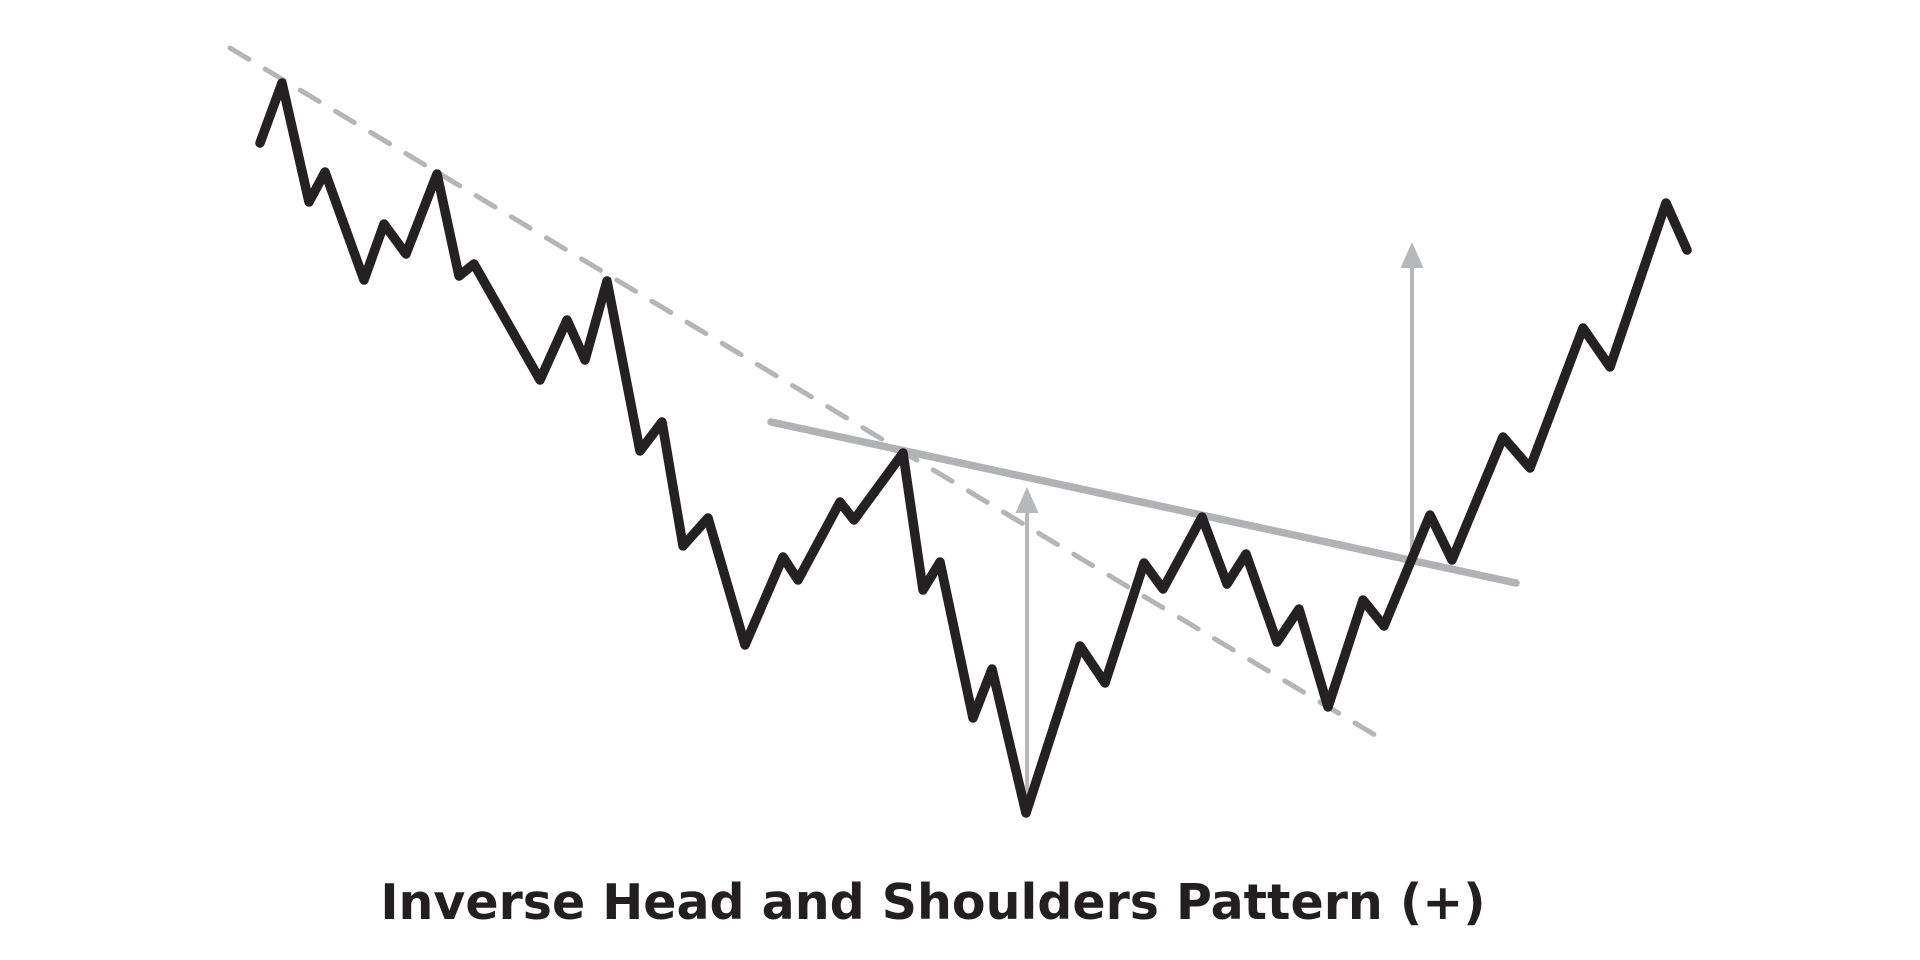 The height and width of the screenshot is (960, 1920). I want to click on chart-title: Inverse Head and Shoulders Pattern (+), so click(933, 902).